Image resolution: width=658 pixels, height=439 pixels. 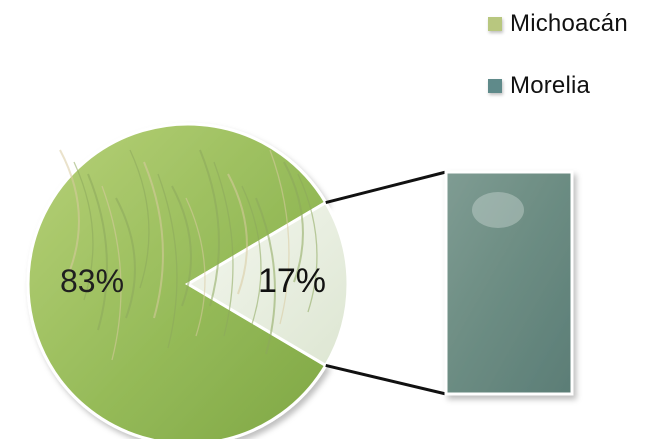 What do you see at coordinates (386, 379) in the screenshot?
I see `connector-bottom-line` at bounding box center [386, 379].